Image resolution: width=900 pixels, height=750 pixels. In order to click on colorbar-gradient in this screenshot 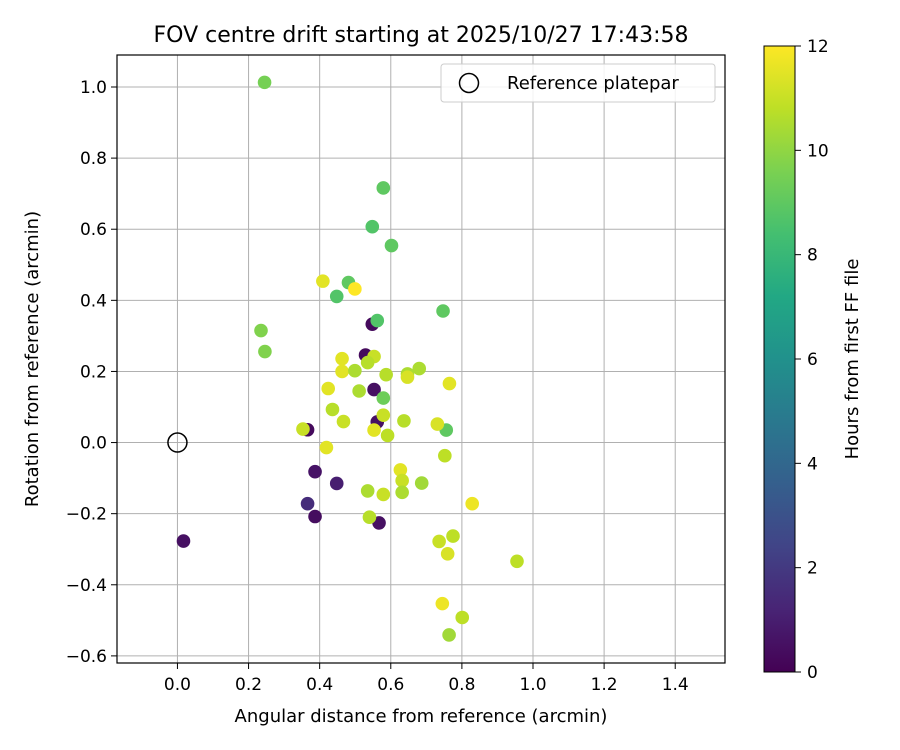, I will do `click(779, 359)`.